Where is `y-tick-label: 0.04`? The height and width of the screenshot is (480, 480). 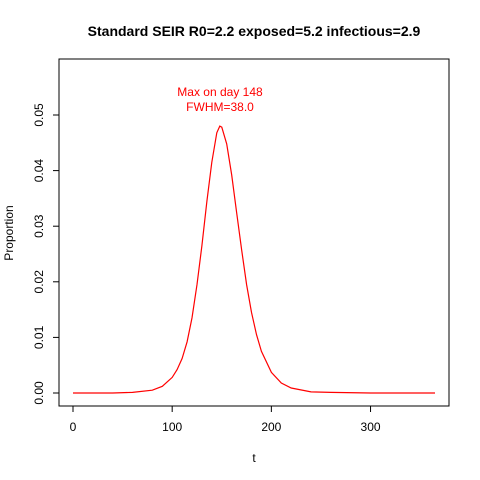
y-tick-label: 0.04 is located at coordinates (39, 171).